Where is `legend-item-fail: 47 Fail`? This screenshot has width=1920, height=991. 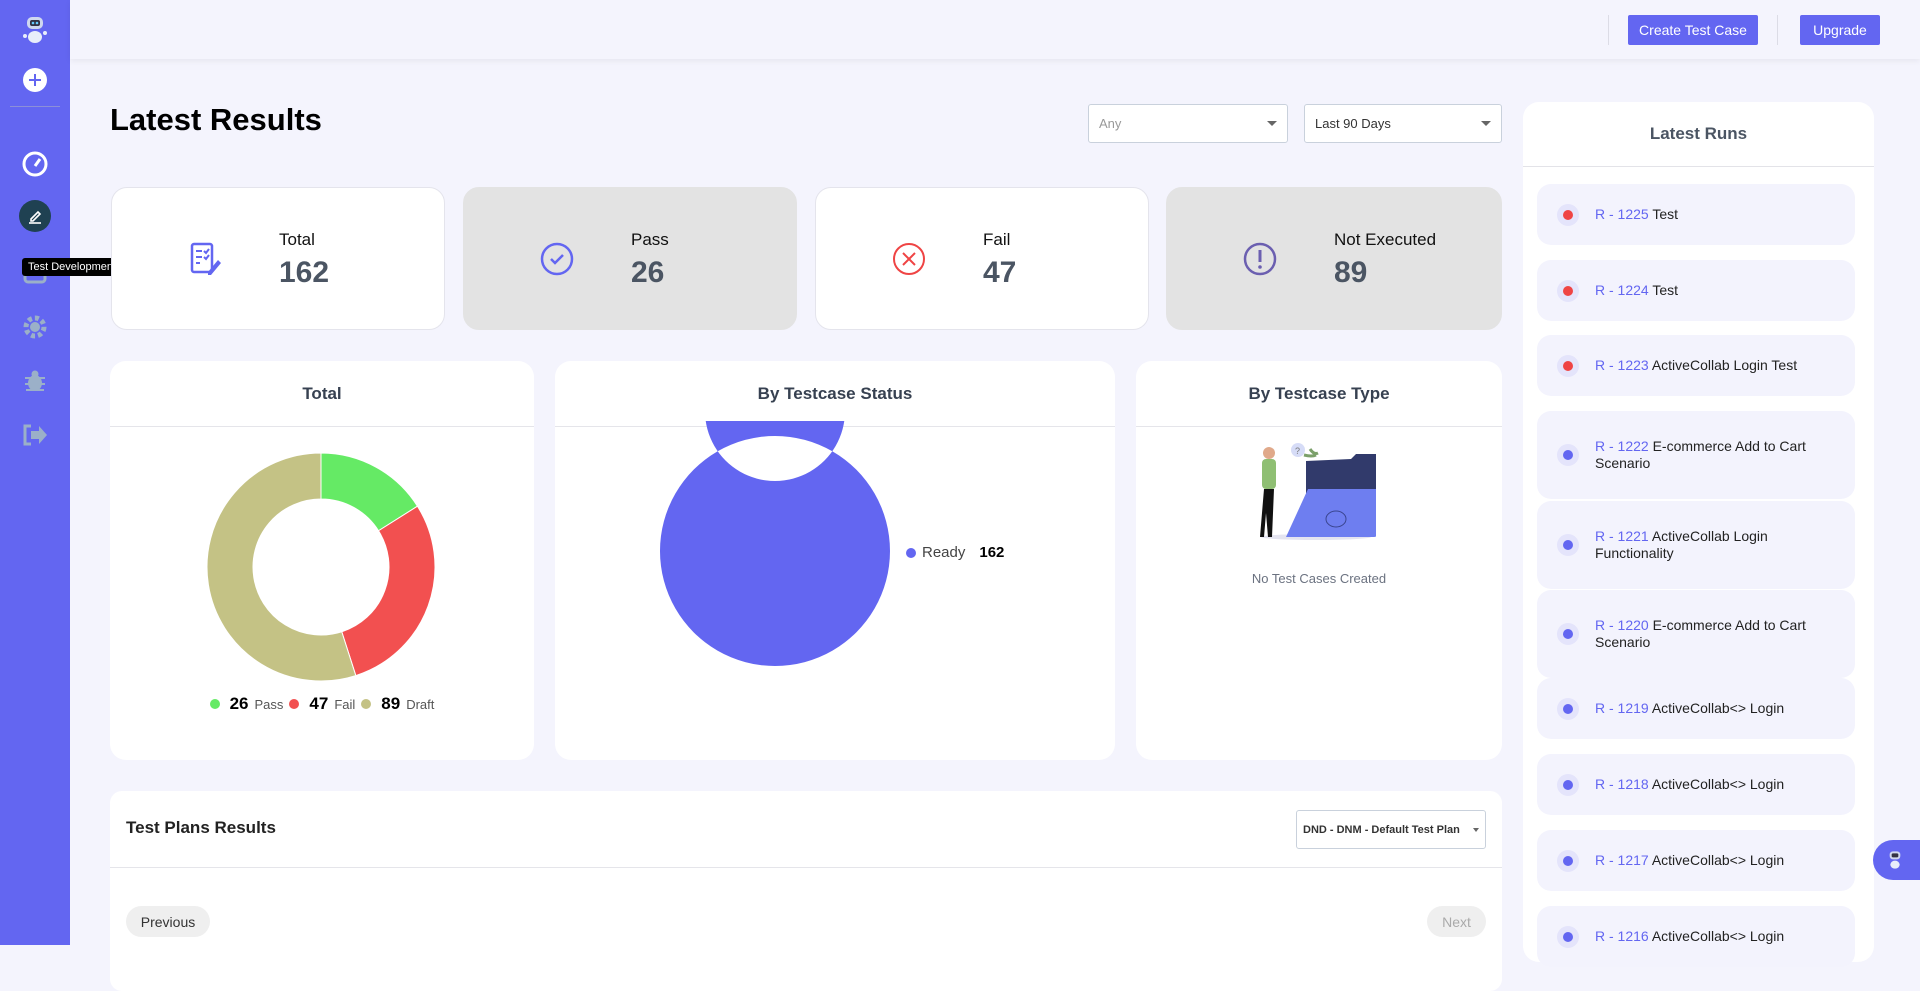 legend-item-fail: 47 Fail is located at coordinates (322, 704).